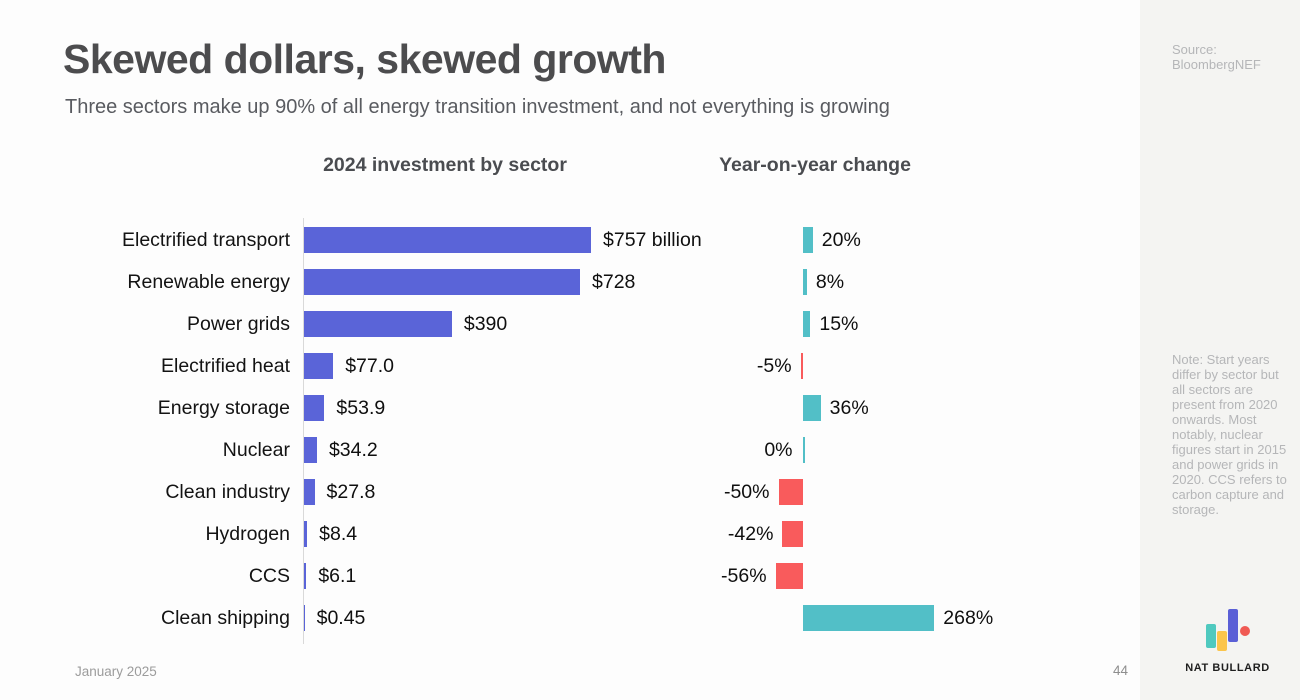 Image resolution: width=1300 pixels, height=700 pixels. Describe the element at coordinates (247, 534) in the screenshot. I see `sector-label: Hydrogen` at that location.